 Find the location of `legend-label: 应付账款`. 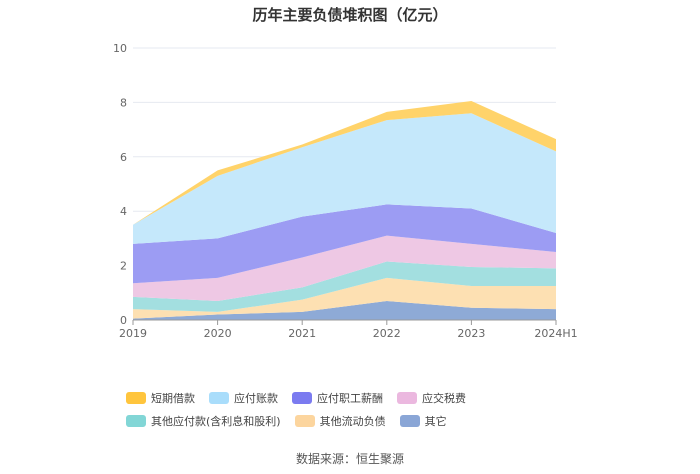

legend-label: 应付账款 is located at coordinates (256, 398).